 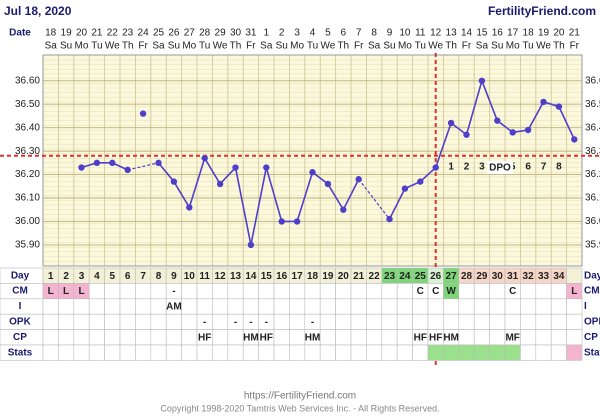 What do you see at coordinates (592, 245) in the screenshot?
I see `y-tick-label-right: 35.90` at bounding box center [592, 245].